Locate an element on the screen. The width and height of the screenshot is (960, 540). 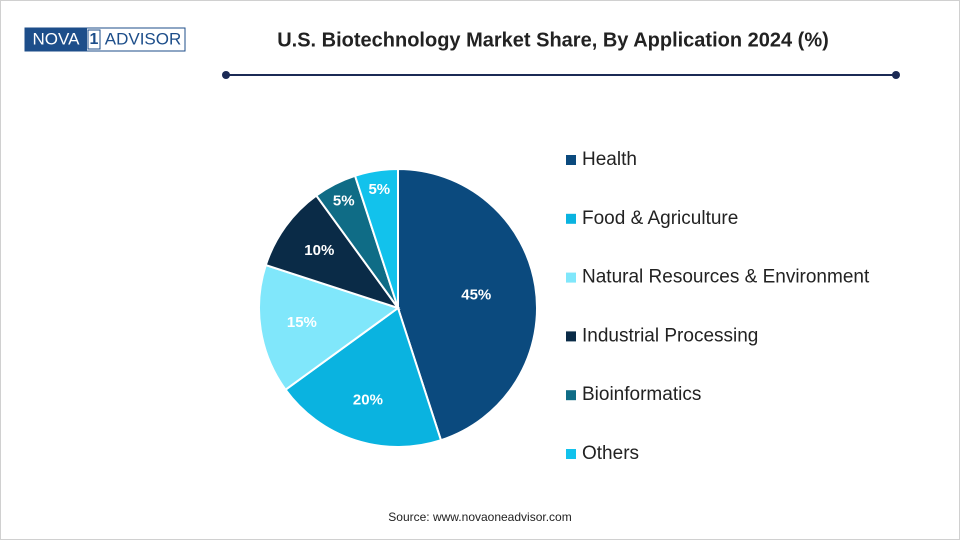
legend-label: Industrial Processing is located at coordinates (670, 335).